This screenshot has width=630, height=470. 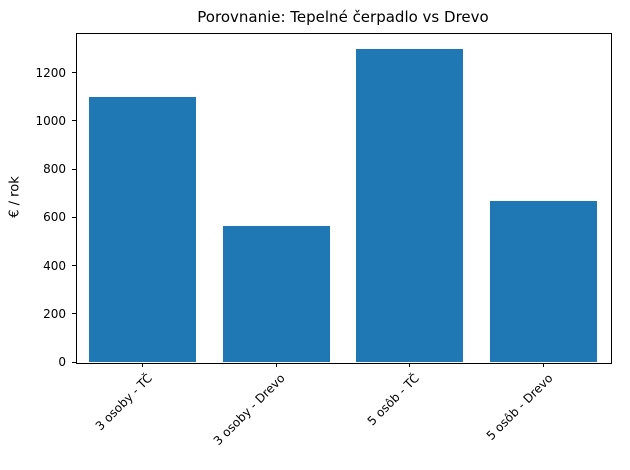 I want to click on y-tick-label: 400, so click(x=54, y=265).